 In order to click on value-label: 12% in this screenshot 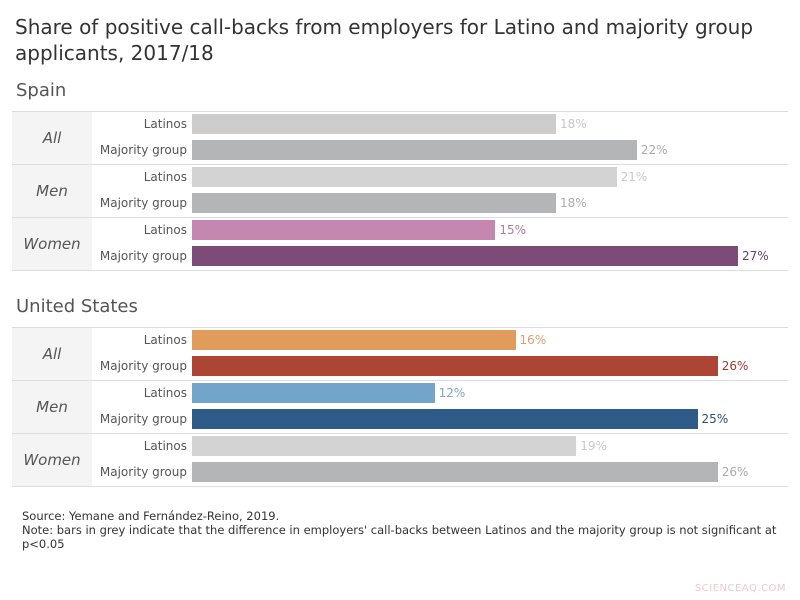, I will do `click(452, 393)`.